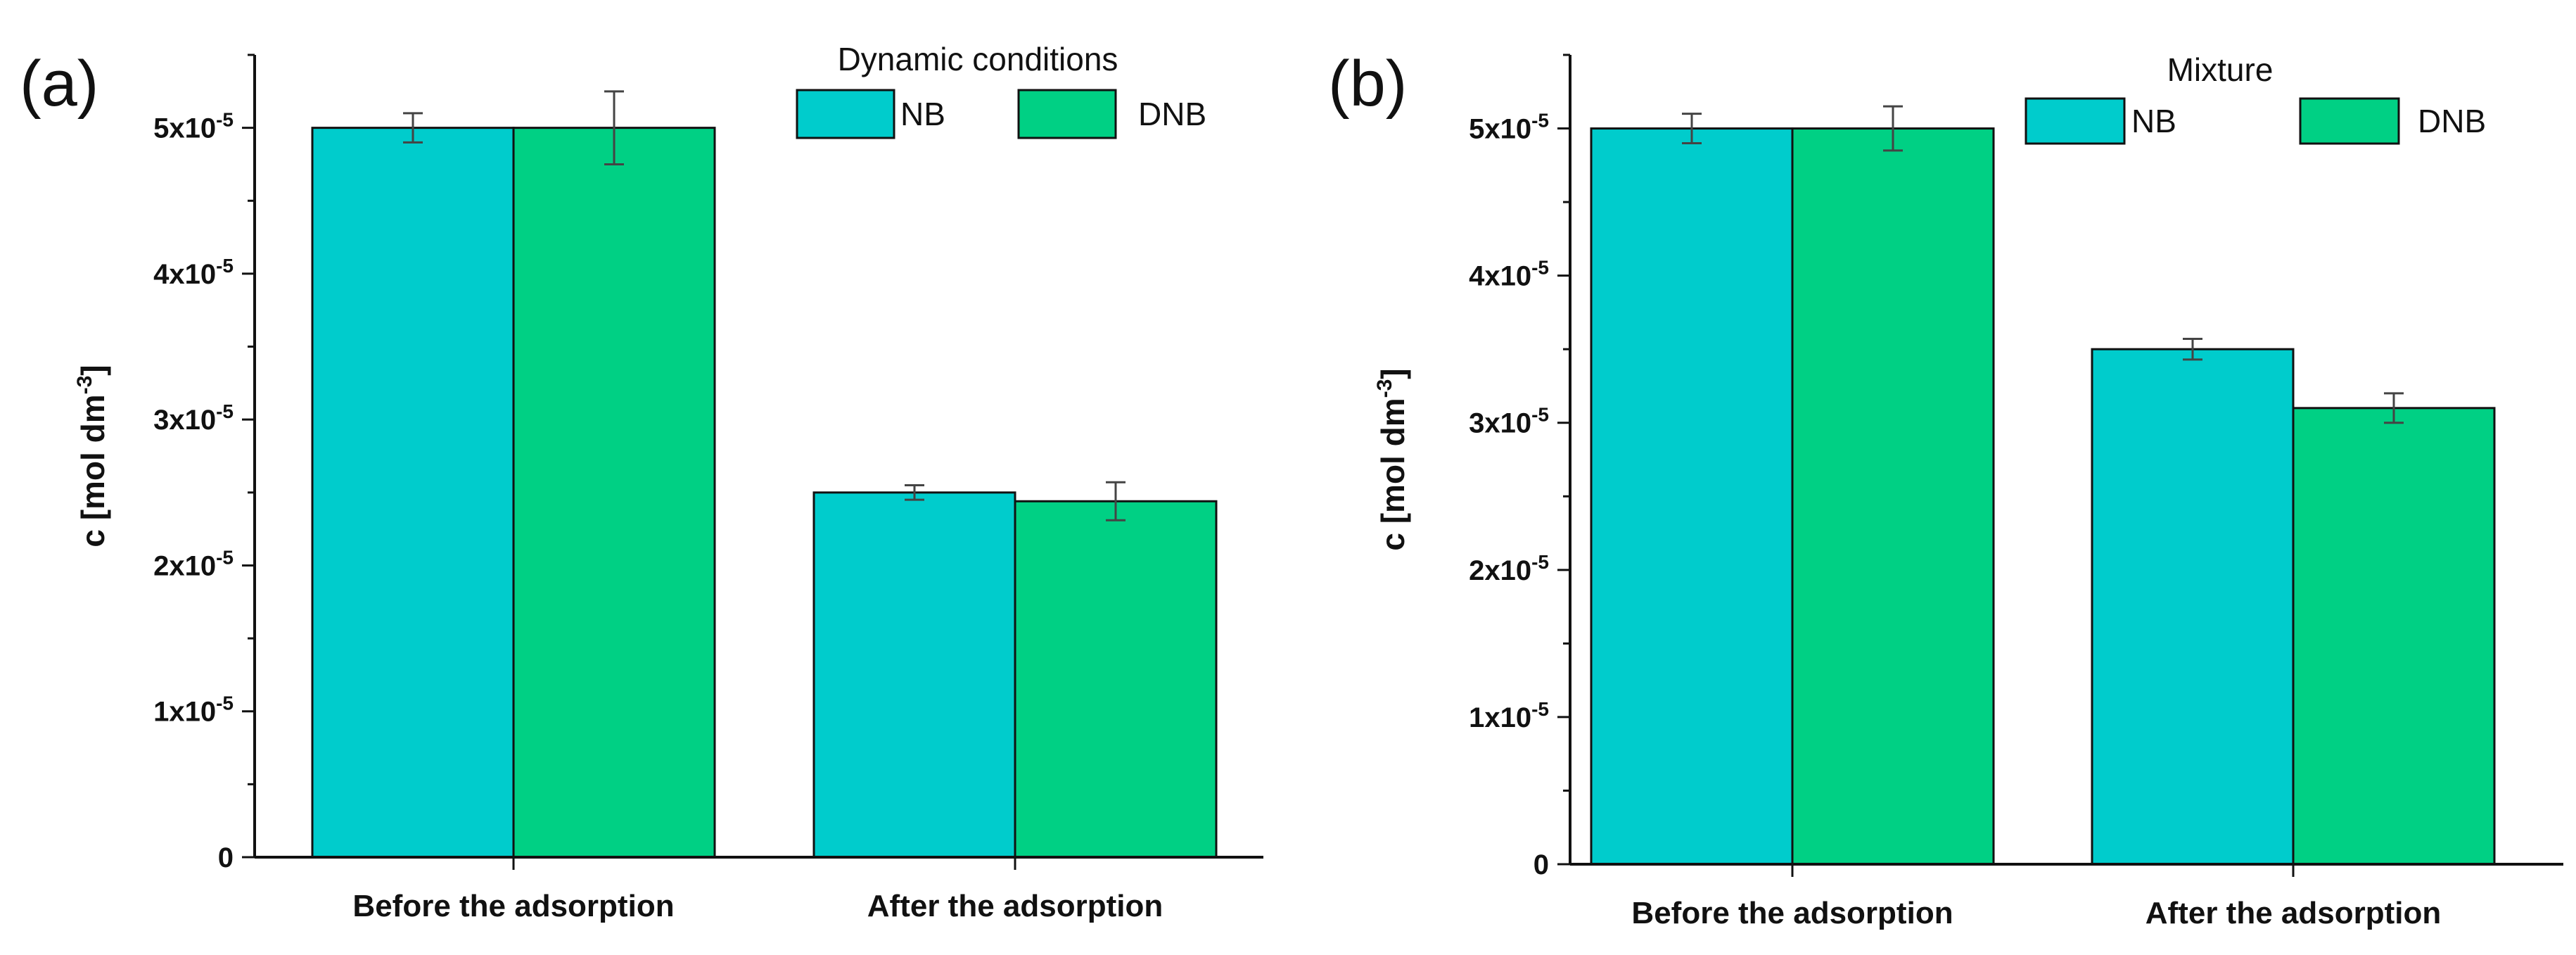  Describe the element at coordinates (59, 84) in the screenshot. I see `panel-label: (a)` at that location.